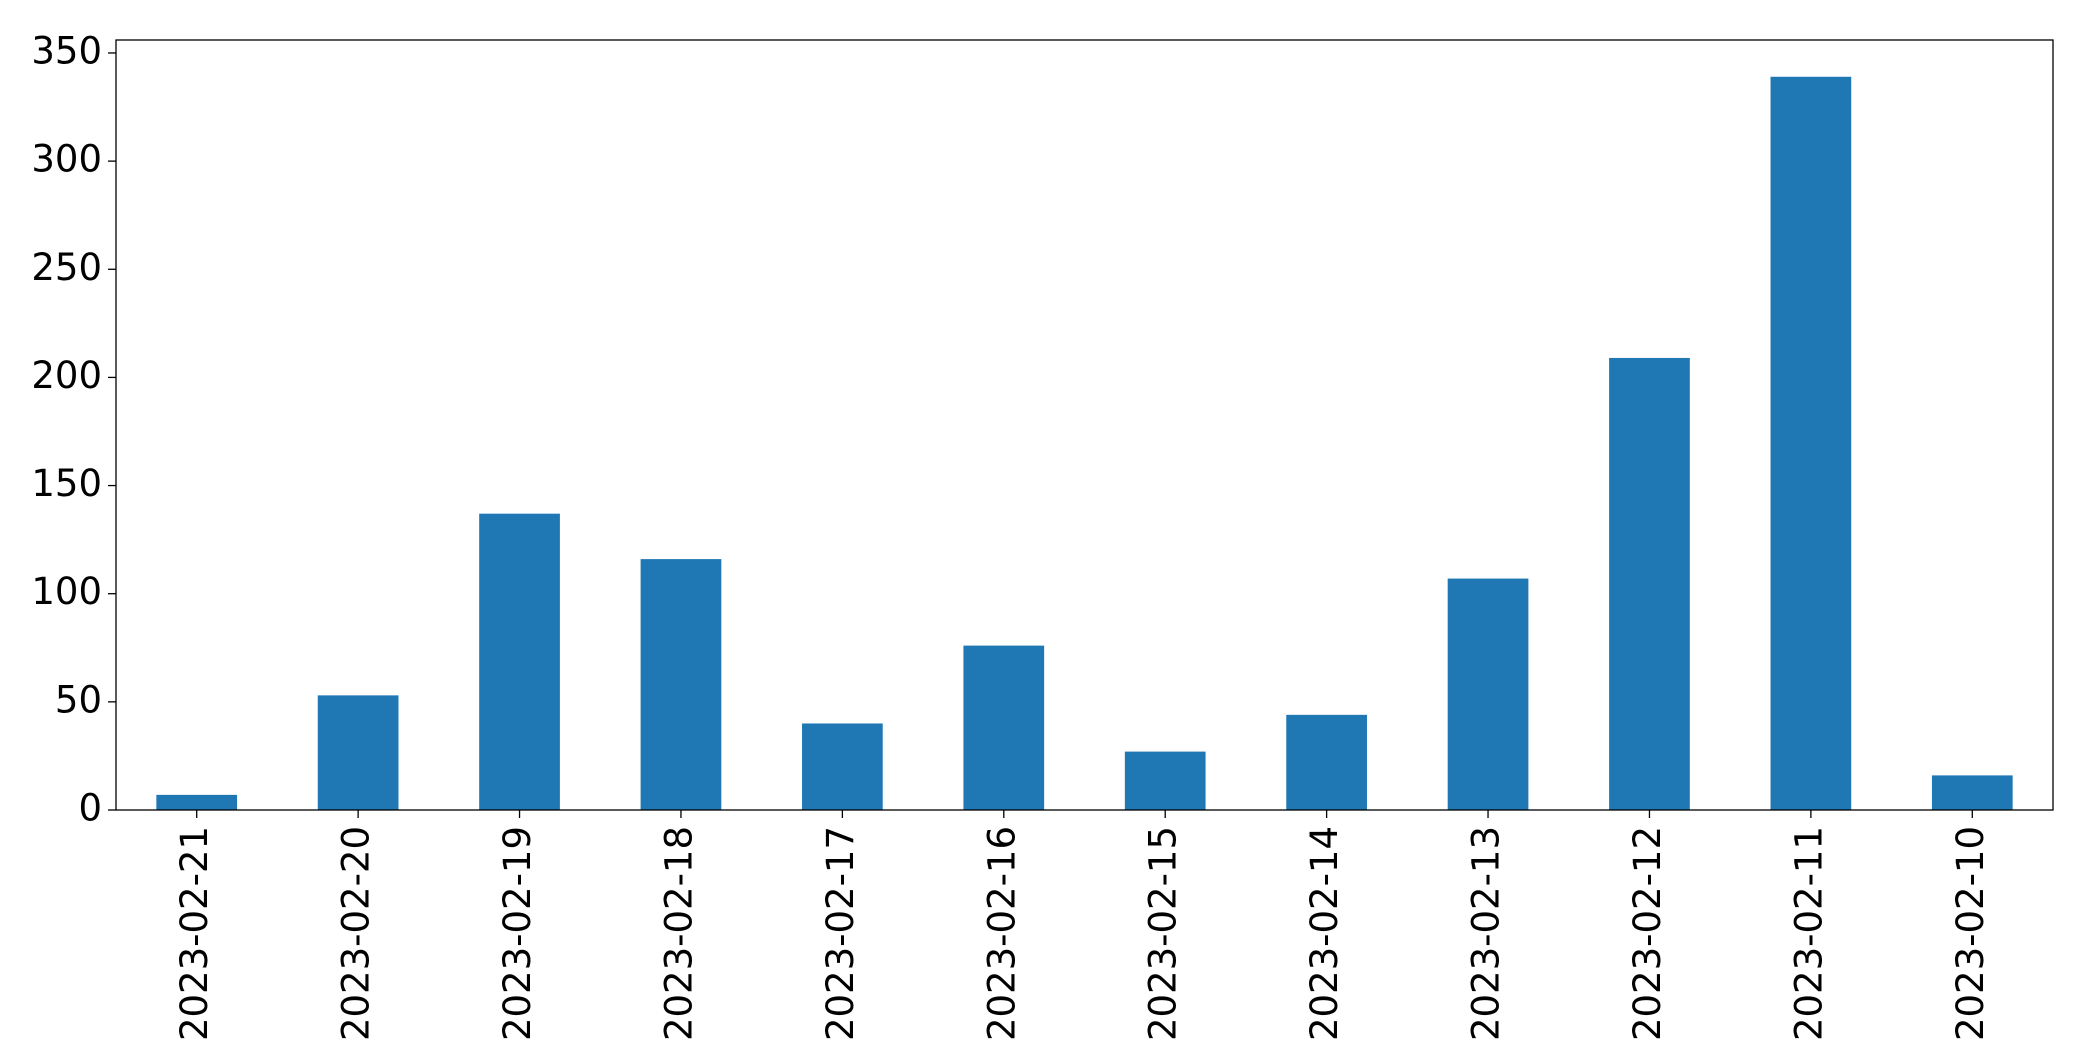  Describe the element at coordinates (517, 933) in the screenshot. I see `x-tick-label: 2023-02-19` at that location.